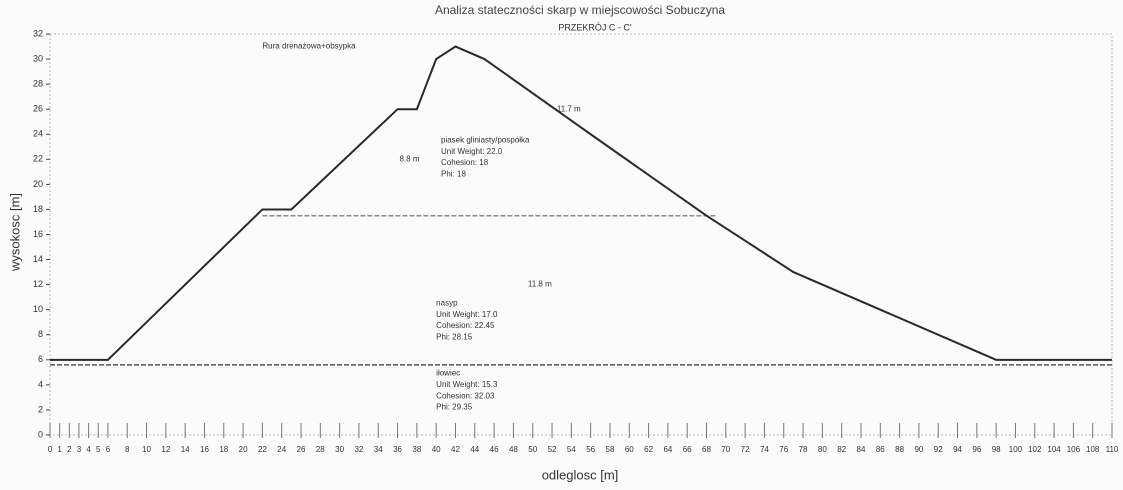 The height and width of the screenshot is (490, 1123). I want to click on y-tick-label: 18, so click(38, 209).